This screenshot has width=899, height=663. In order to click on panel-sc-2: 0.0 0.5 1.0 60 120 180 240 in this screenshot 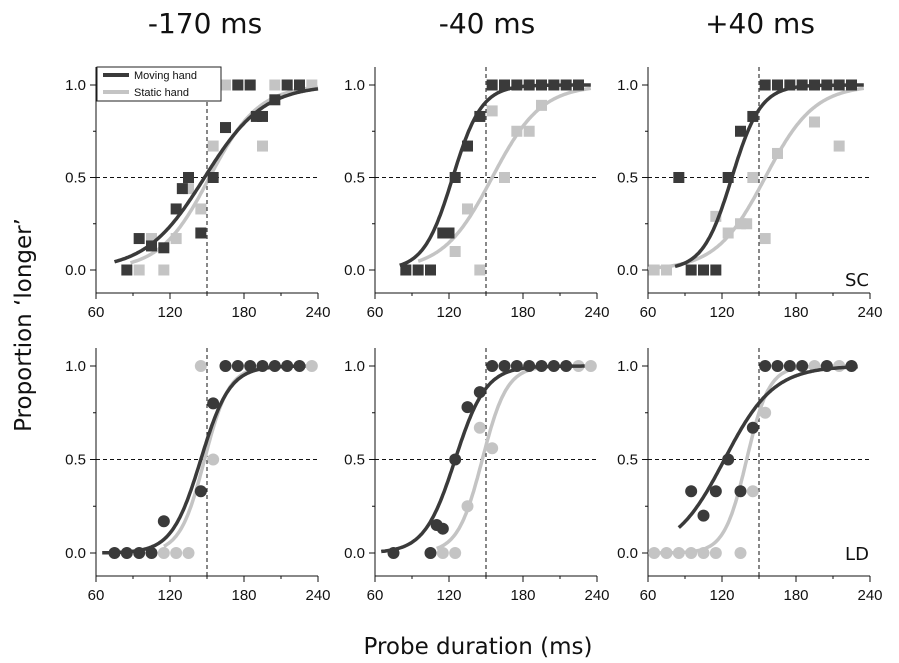, I will do `click(477, 194)`.